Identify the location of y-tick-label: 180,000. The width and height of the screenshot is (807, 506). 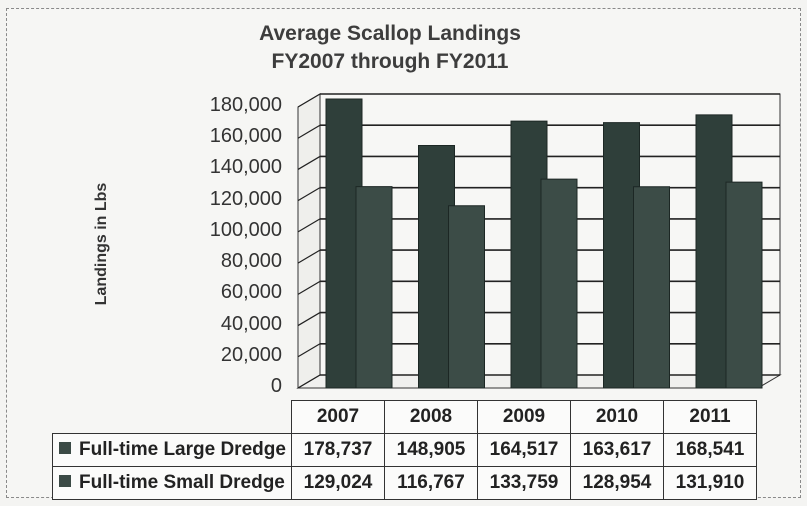
(245, 105).